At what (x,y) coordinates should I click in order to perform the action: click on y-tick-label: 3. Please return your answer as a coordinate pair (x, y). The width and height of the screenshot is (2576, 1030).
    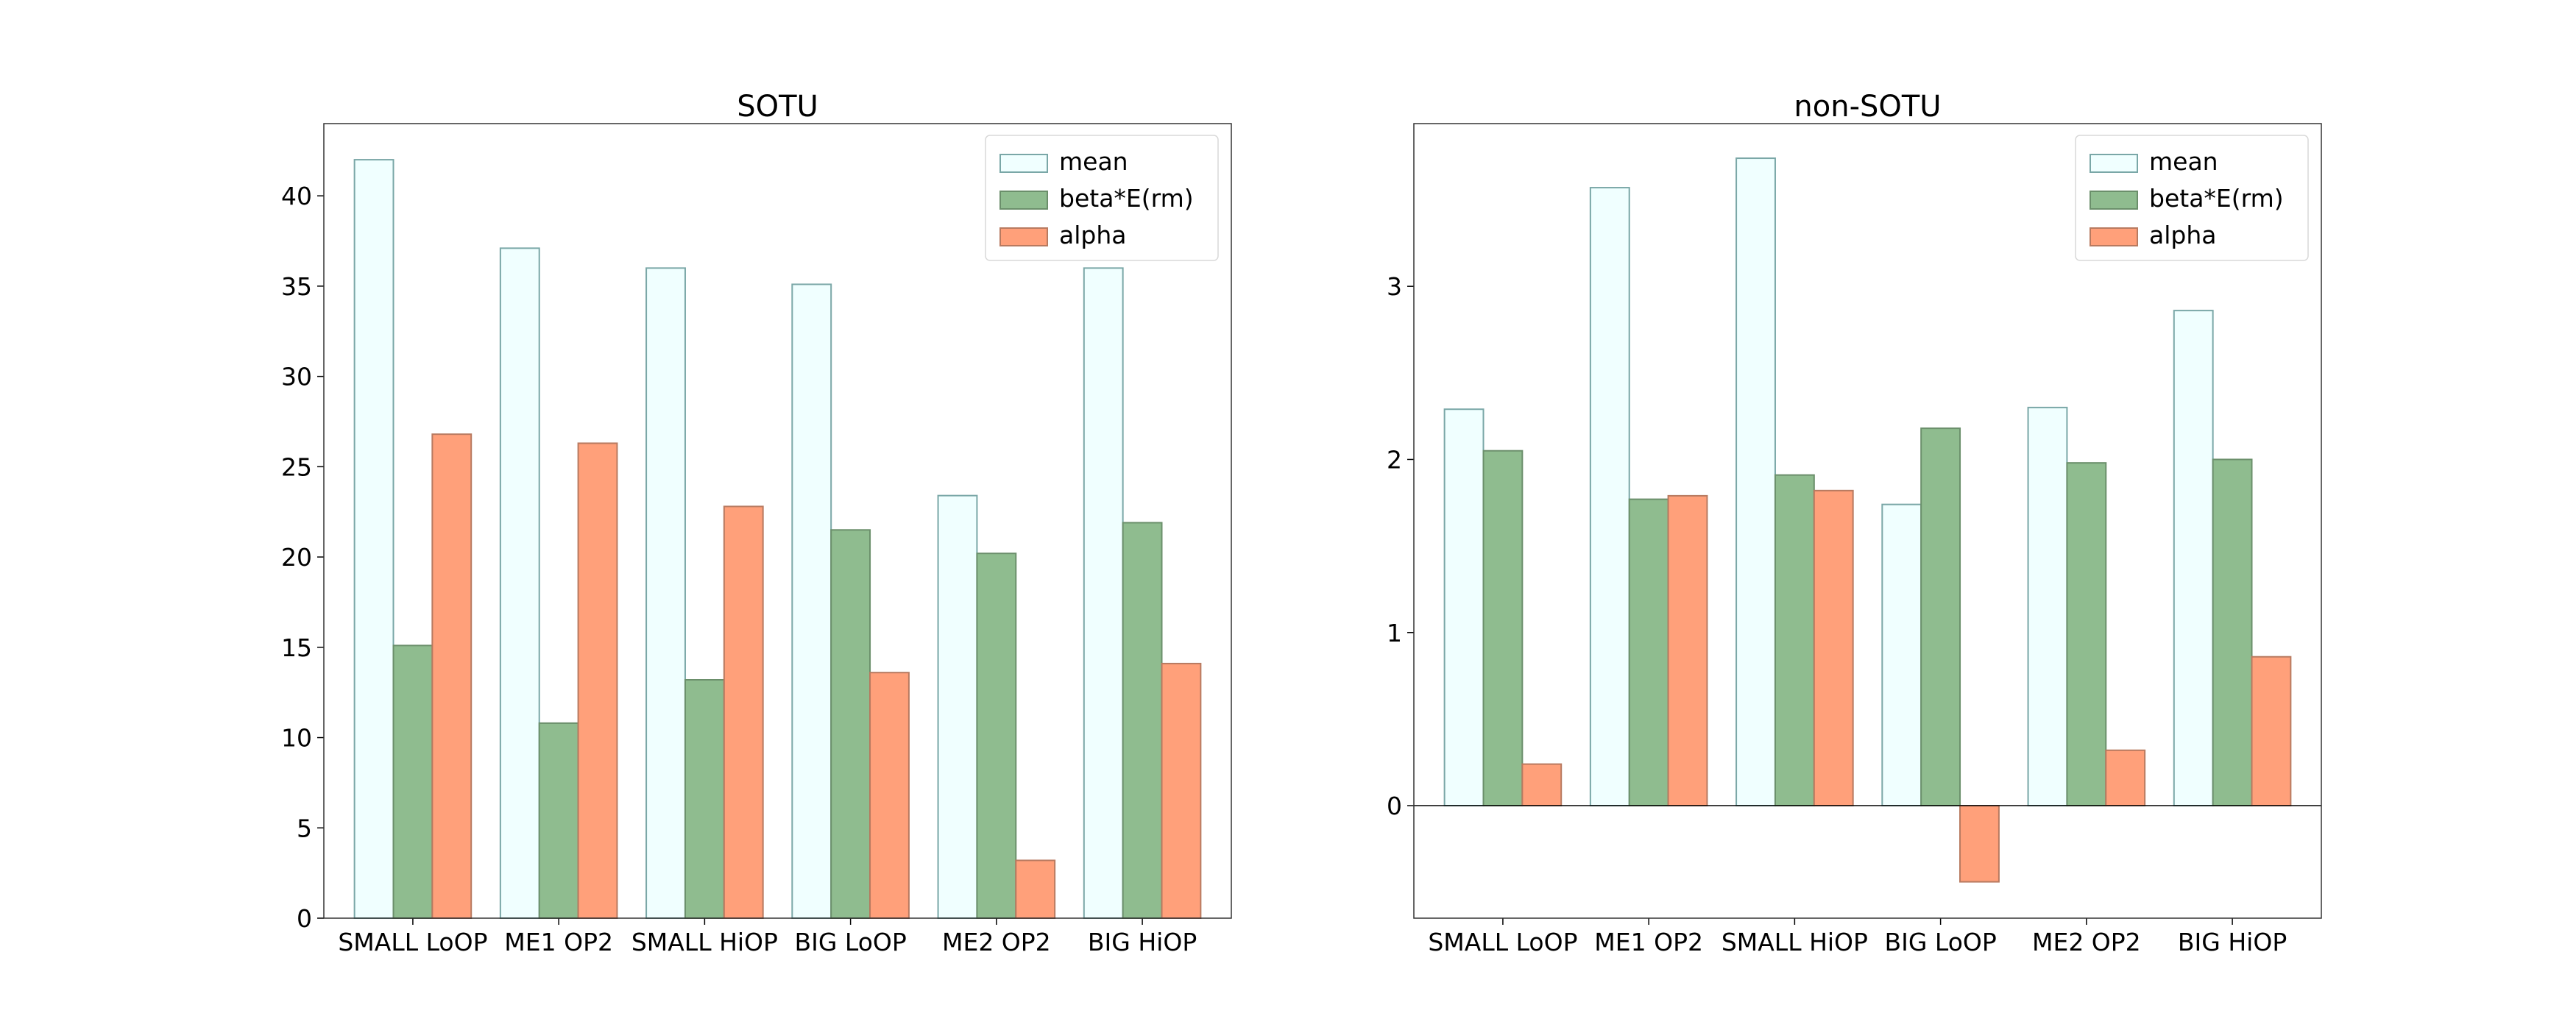
    Looking at the image, I should click on (1394, 287).